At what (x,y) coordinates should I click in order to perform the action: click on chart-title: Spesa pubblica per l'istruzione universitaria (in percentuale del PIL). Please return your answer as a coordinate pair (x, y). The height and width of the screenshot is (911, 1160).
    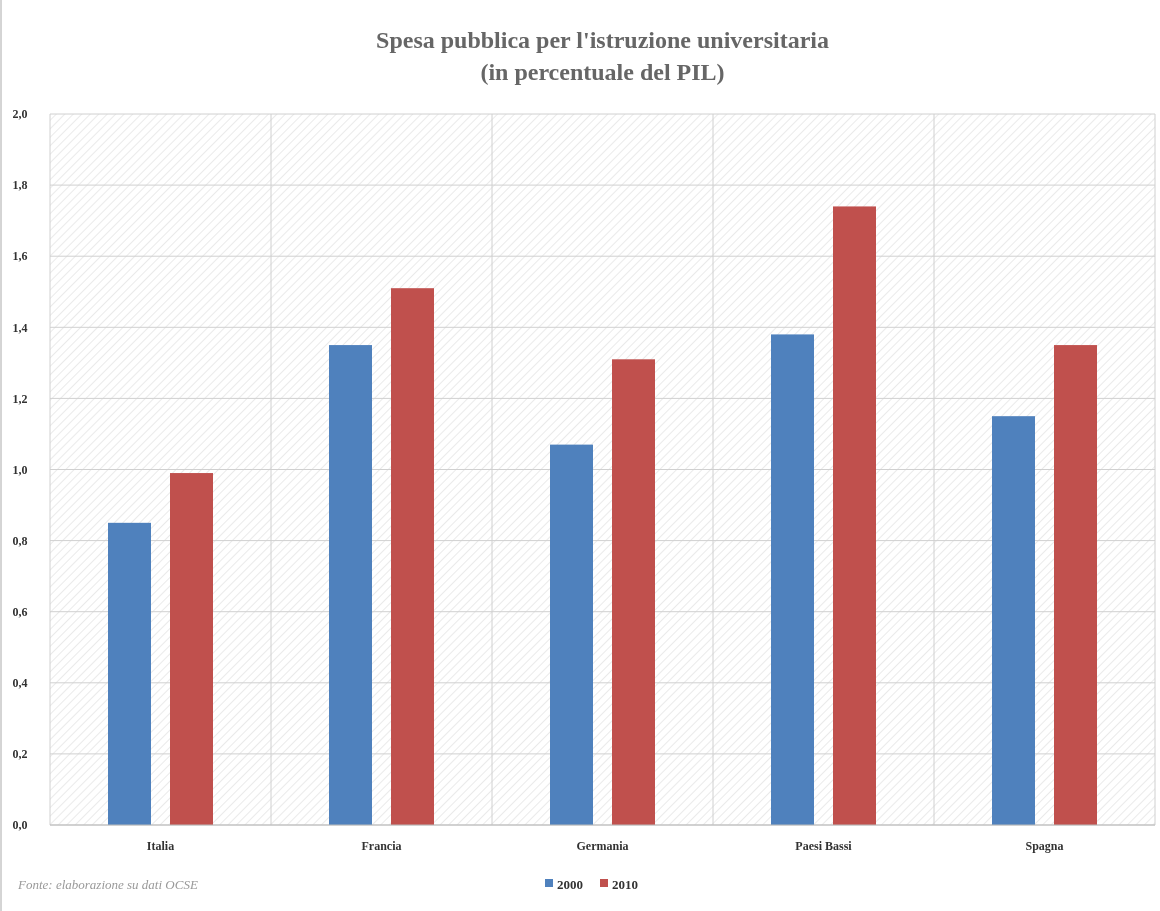
    Looking at the image, I should click on (602, 56).